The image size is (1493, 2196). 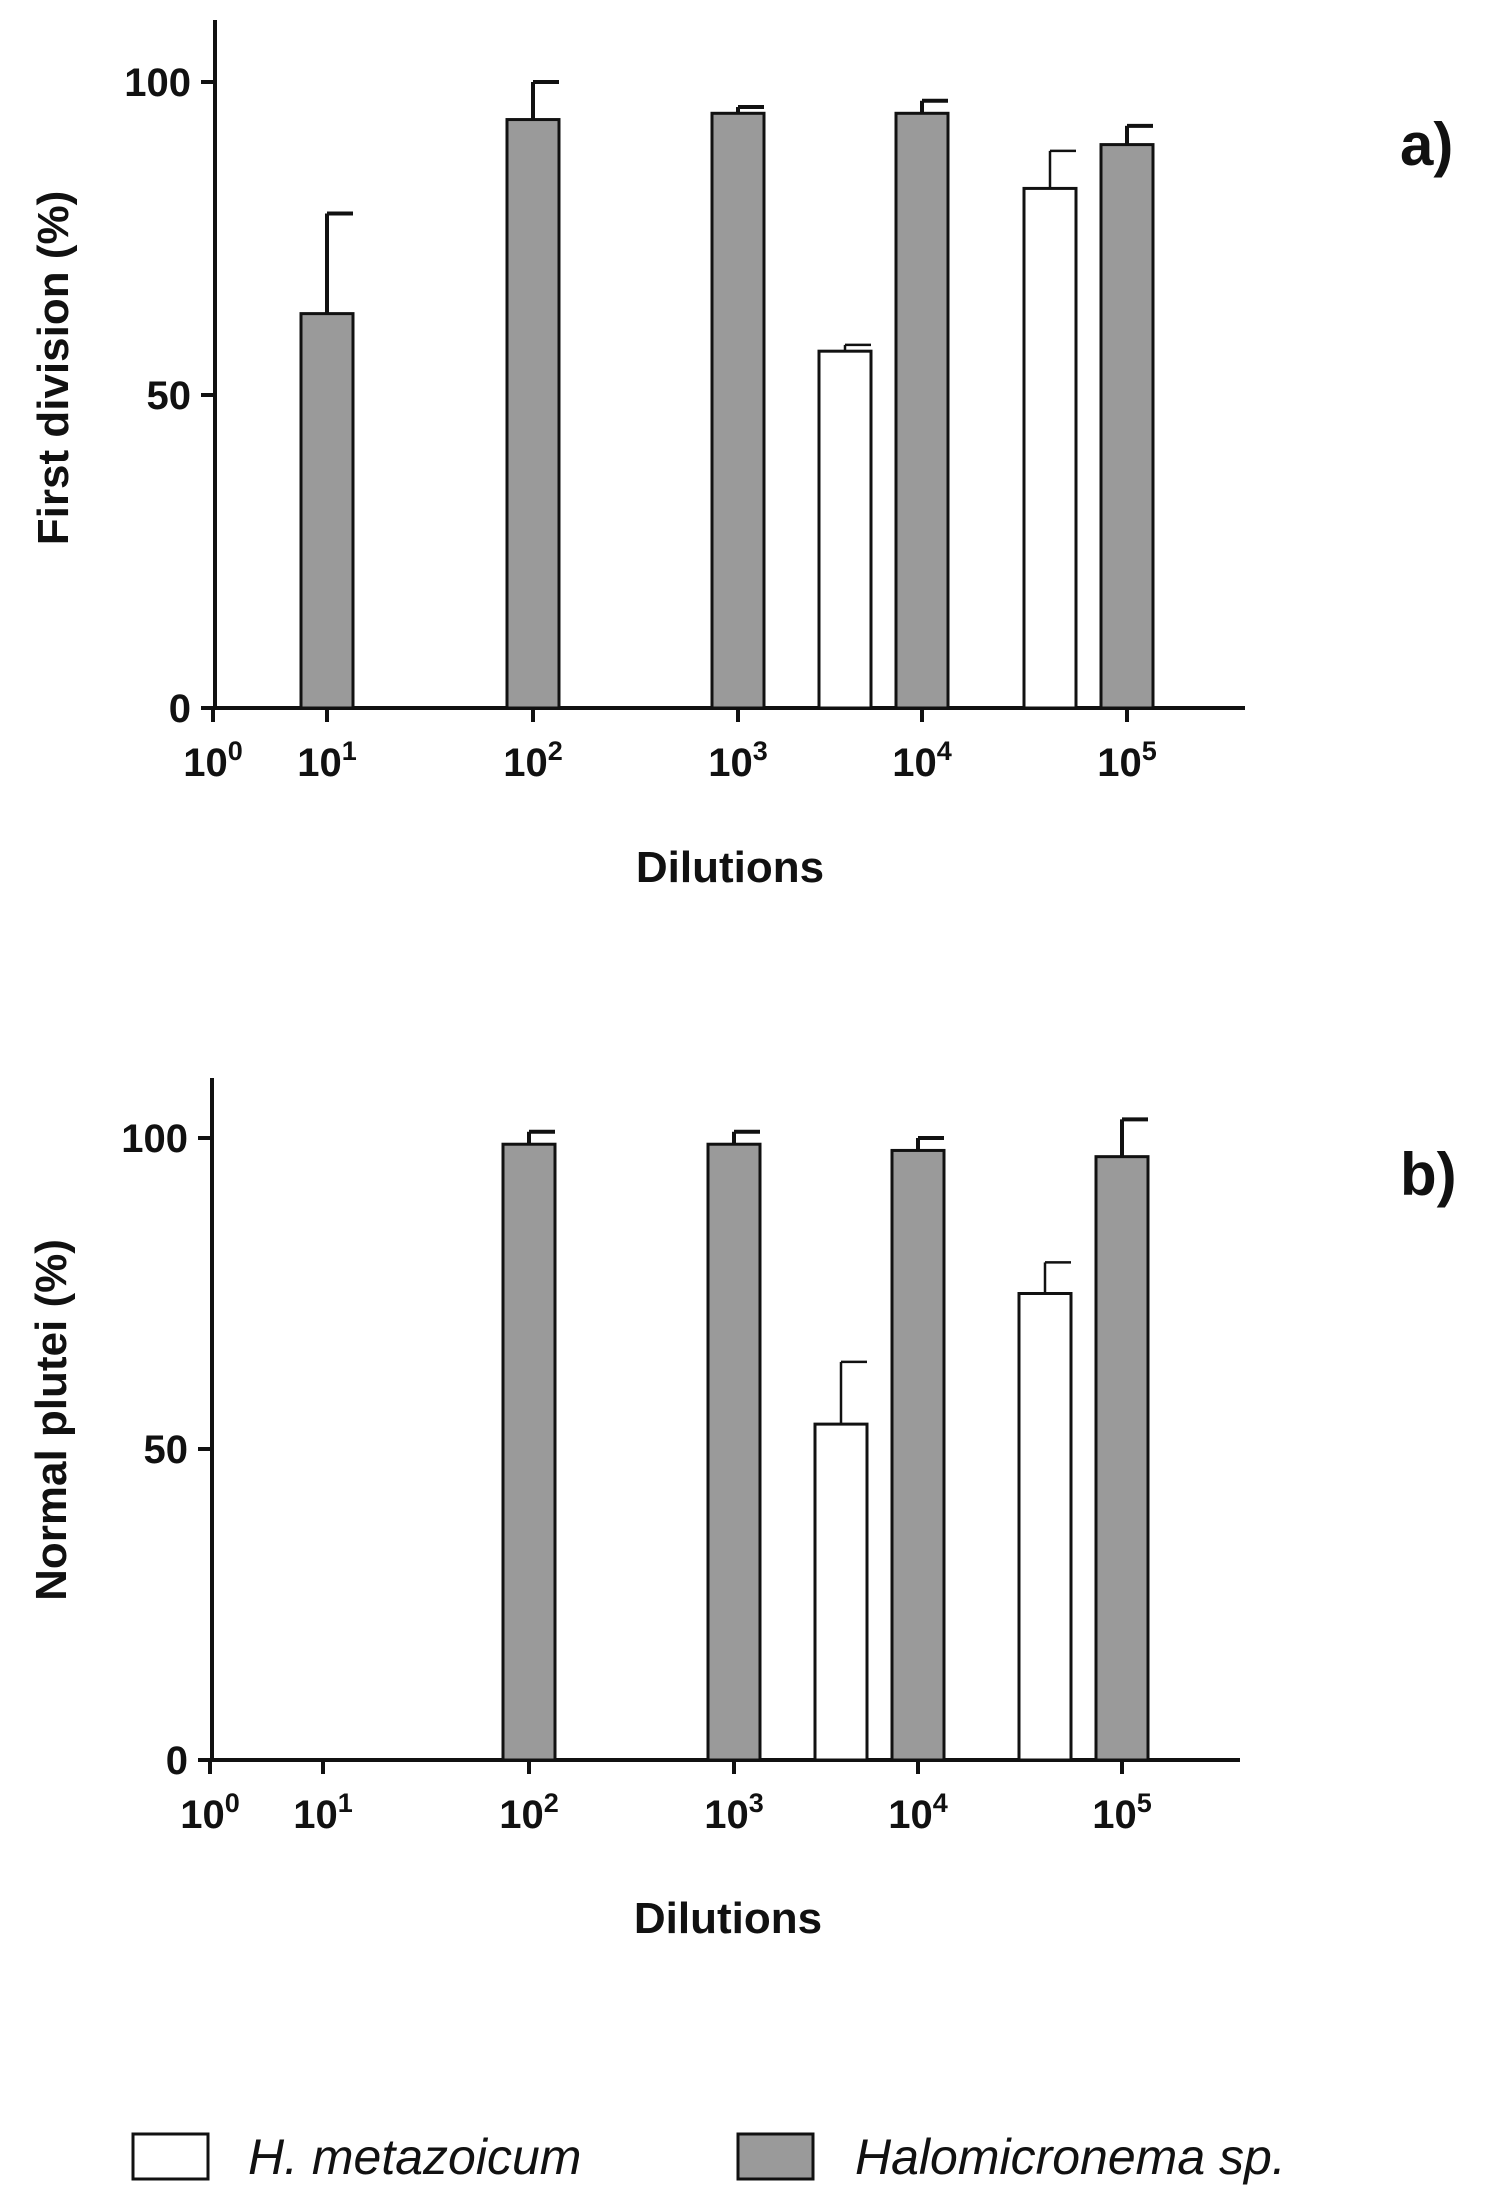 What do you see at coordinates (708, 2157) in the screenshot?
I see `legend: H. metazoicum Halomicronema sp.` at bounding box center [708, 2157].